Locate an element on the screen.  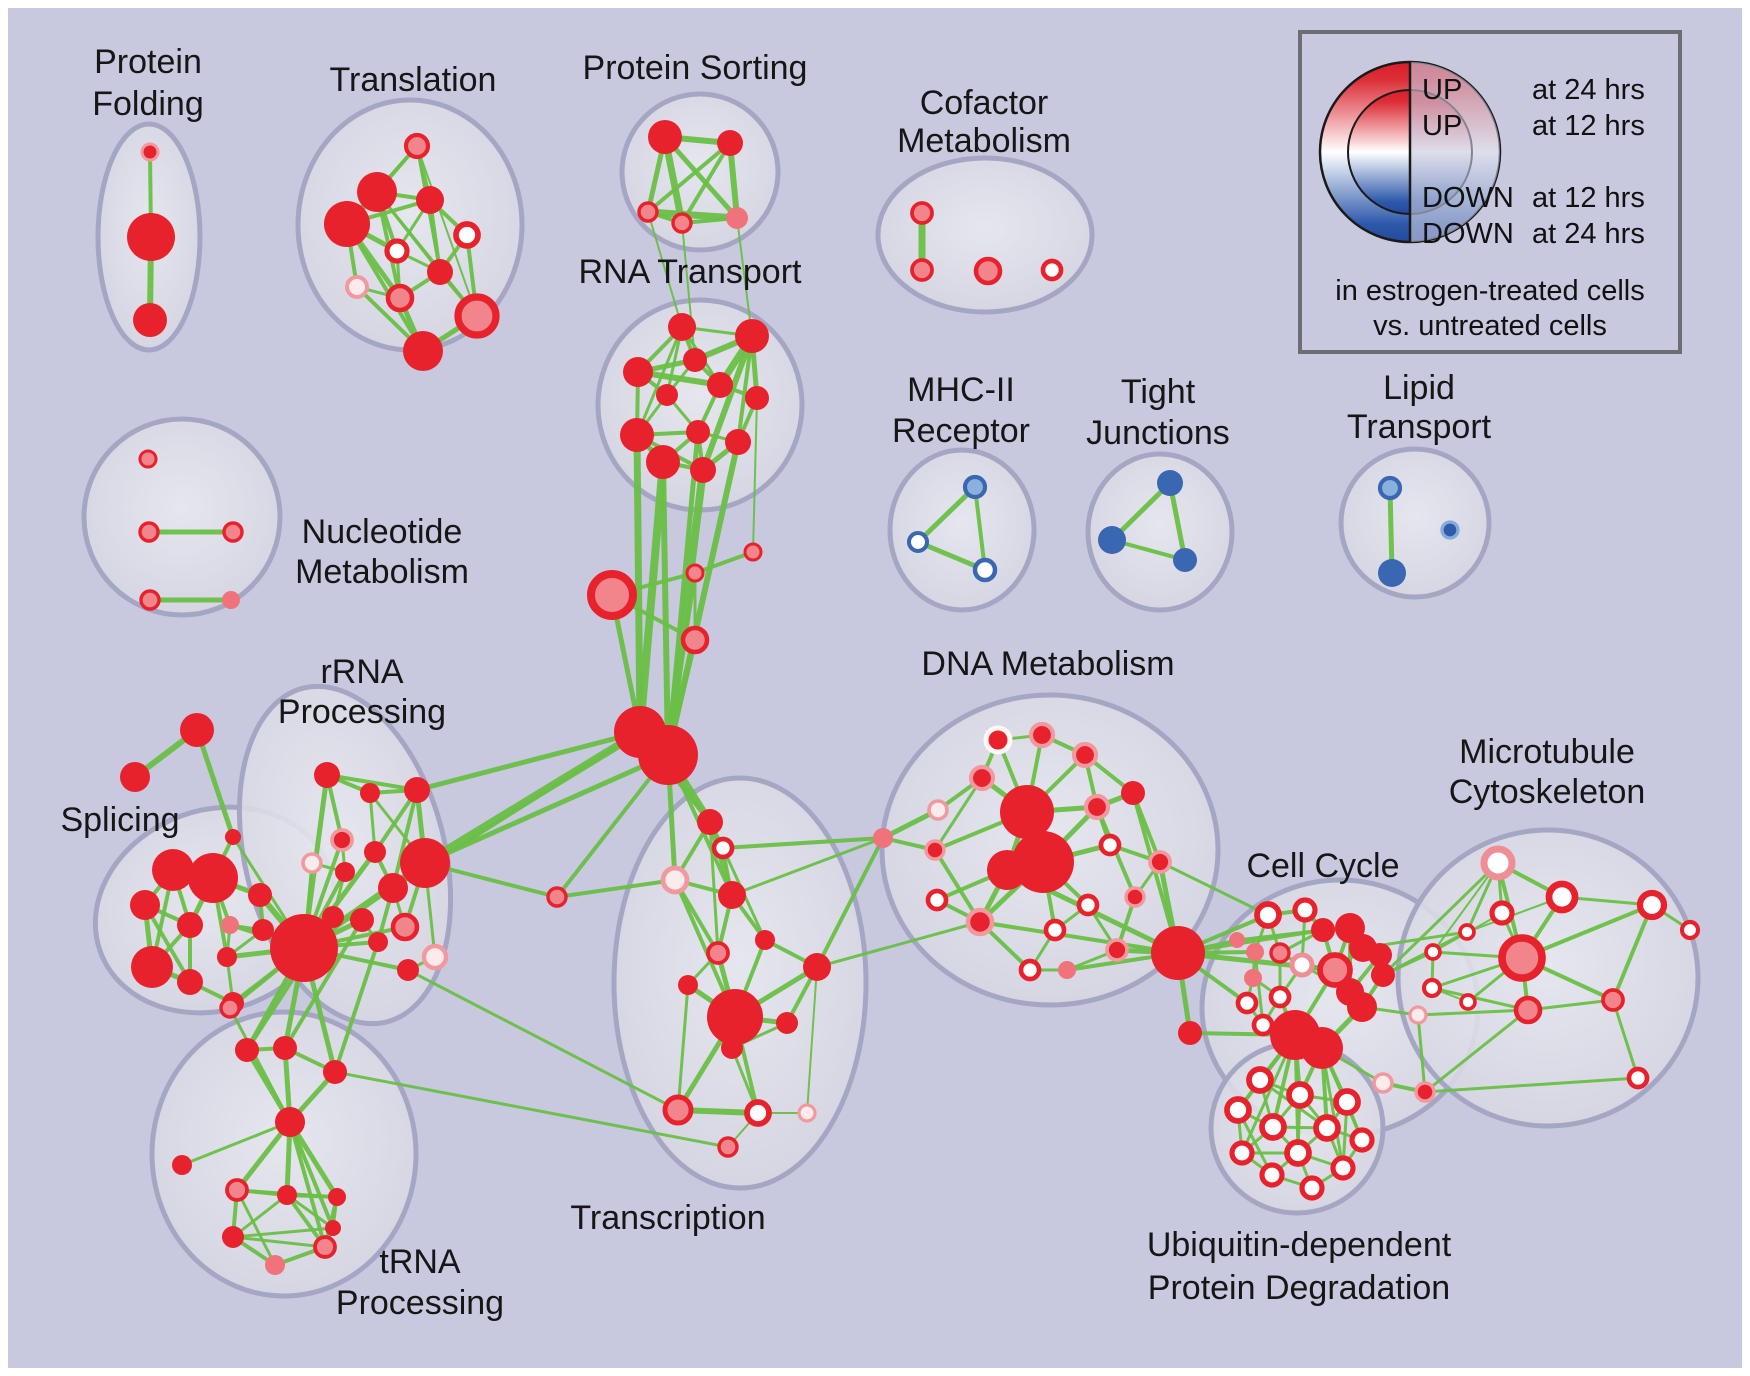
legend-direction-label: DOWN is located at coordinates (1468, 234).